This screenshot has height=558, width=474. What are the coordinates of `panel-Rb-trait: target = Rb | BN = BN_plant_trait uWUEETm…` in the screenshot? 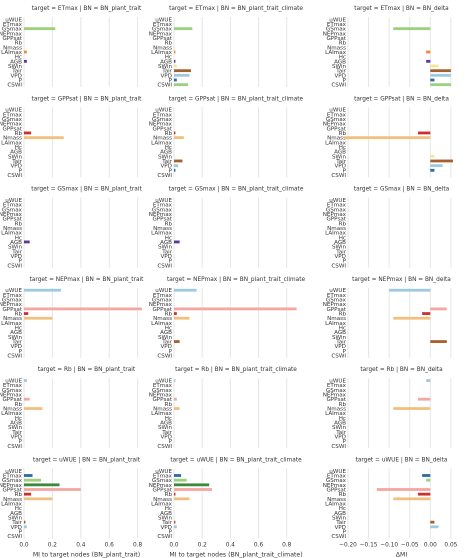 It's located at (69, 408).